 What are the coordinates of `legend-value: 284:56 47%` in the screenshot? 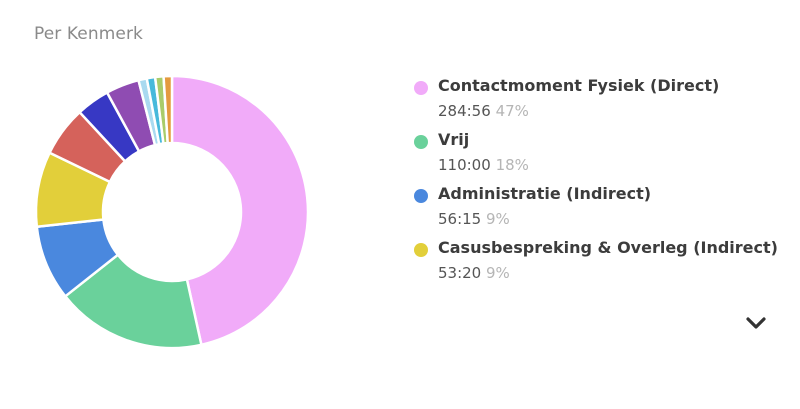 It's located at (483, 111).